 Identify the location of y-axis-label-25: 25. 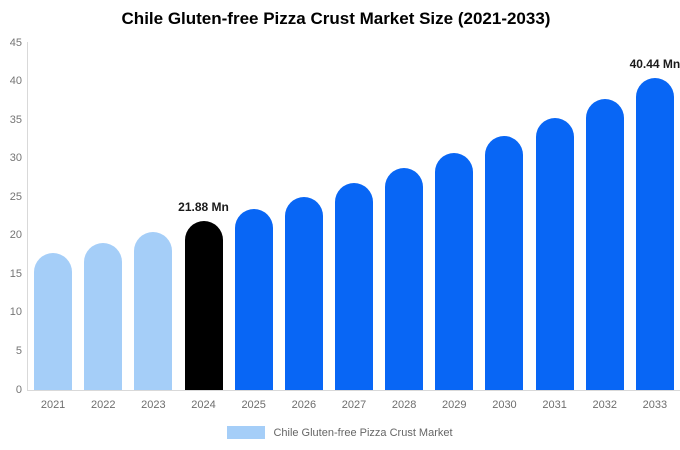
(15, 196).